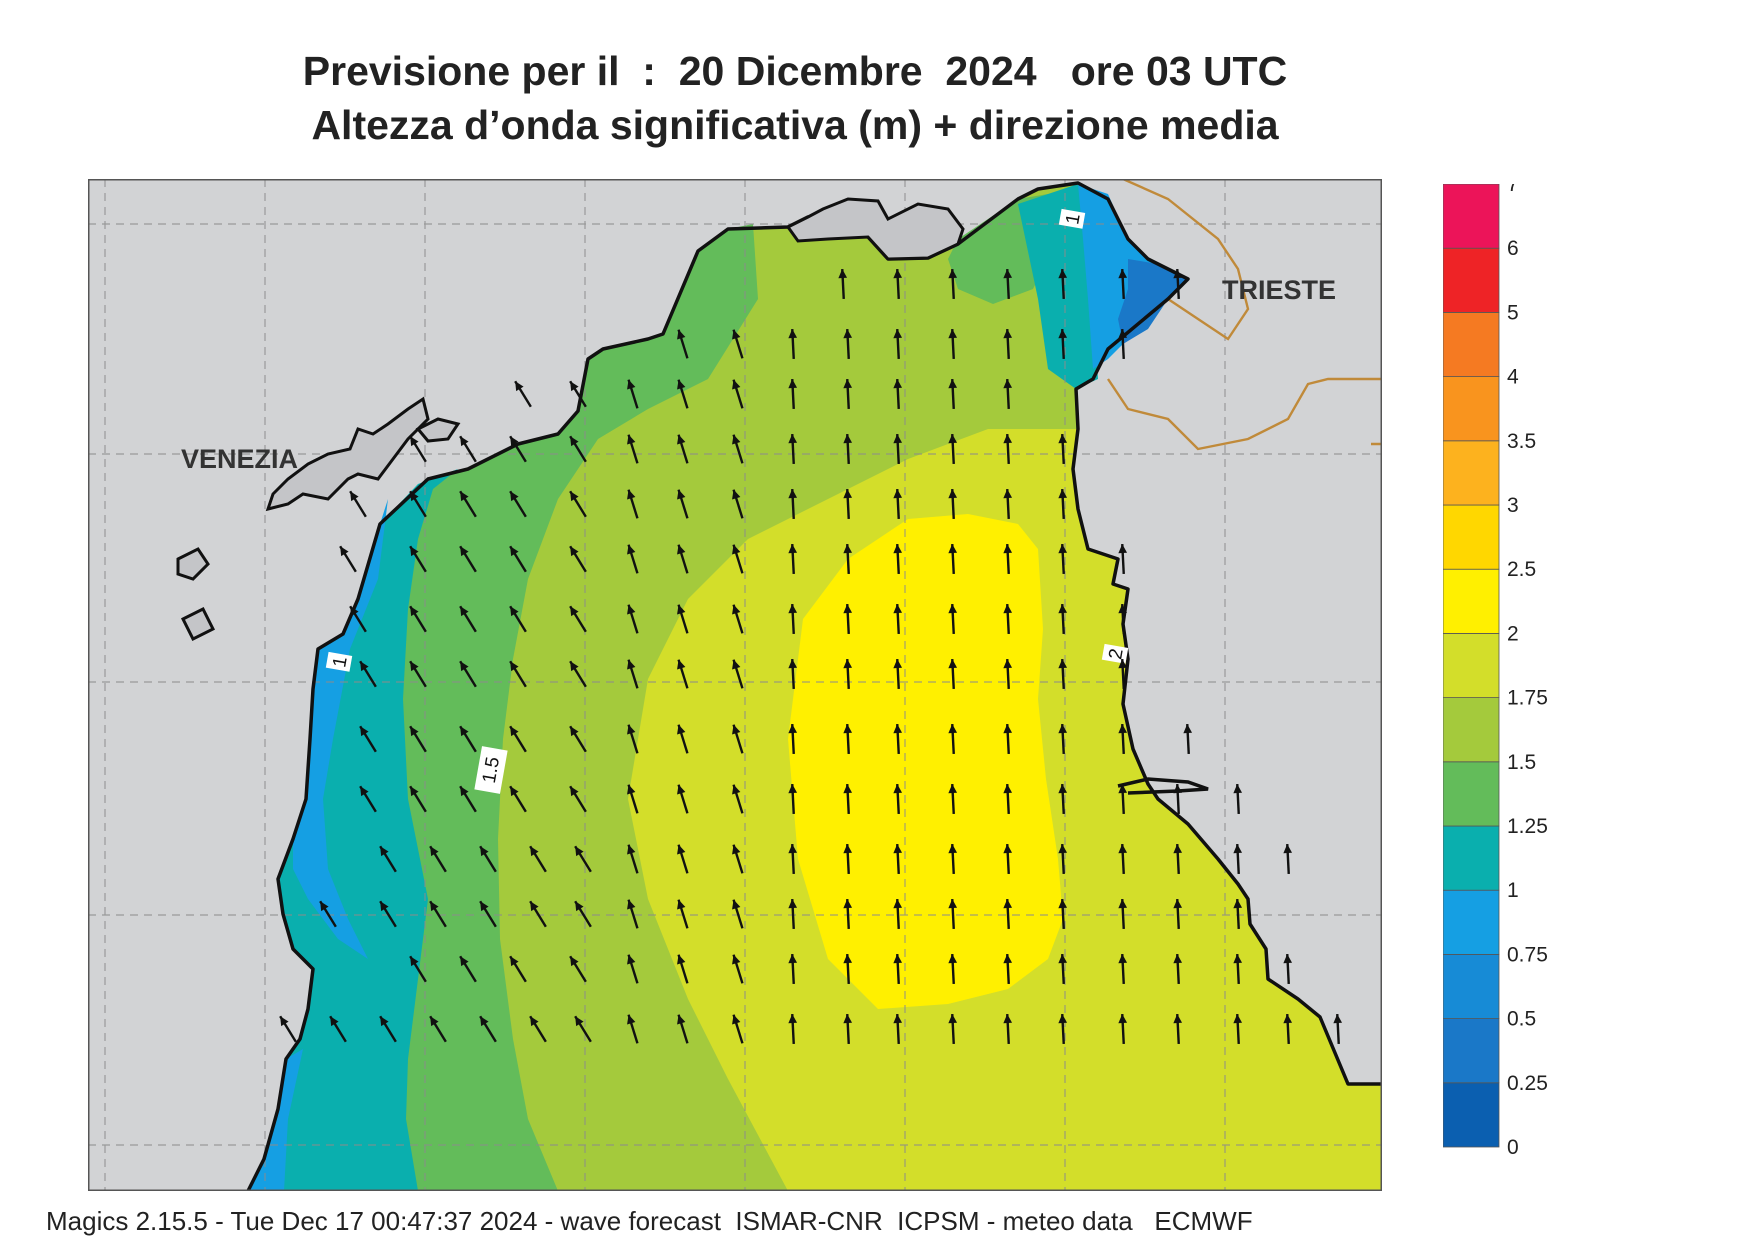  Describe the element at coordinates (1527, 1083) in the screenshot. I see `legend-tick-label: 0.25` at that location.